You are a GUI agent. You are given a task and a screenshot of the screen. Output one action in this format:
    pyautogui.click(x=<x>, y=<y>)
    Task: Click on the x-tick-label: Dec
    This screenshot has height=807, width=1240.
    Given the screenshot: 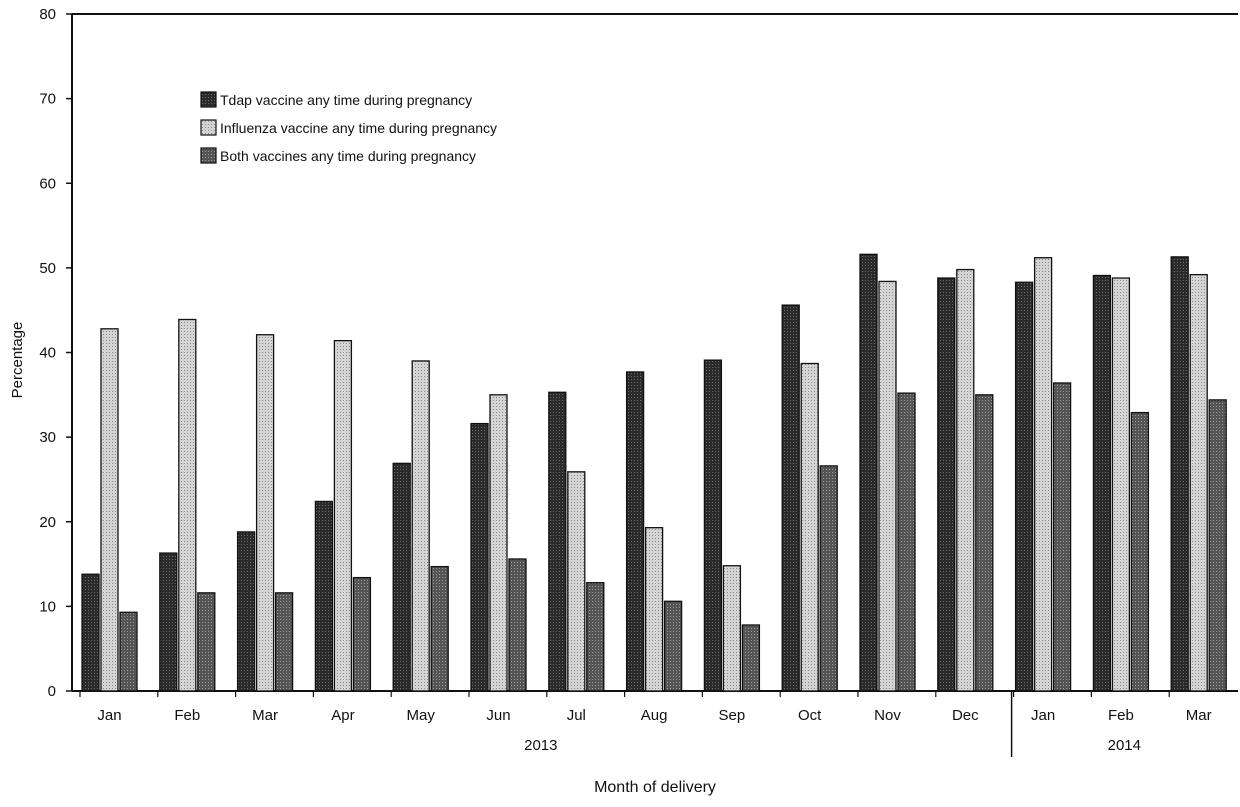 What is the action you would take?
    pyautogui.click(x=965, y=715)
    